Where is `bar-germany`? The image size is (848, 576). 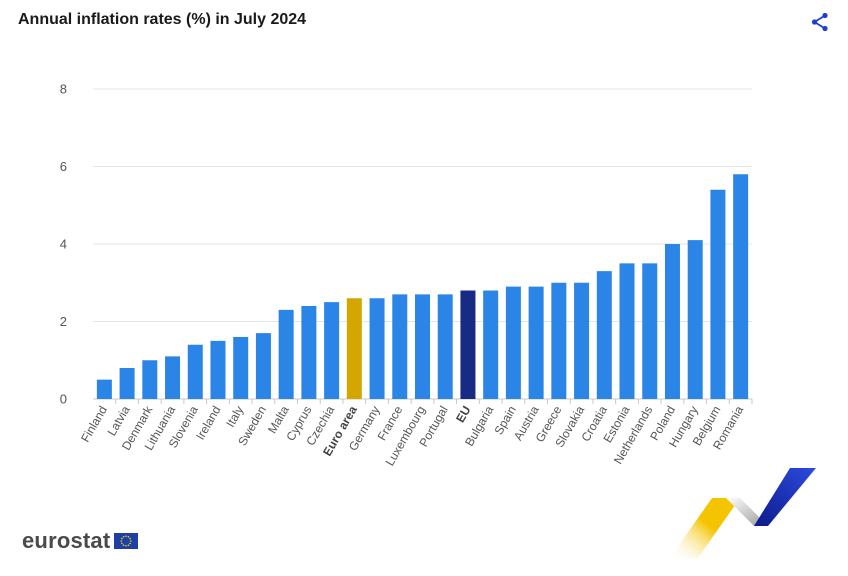 bar-germany is located at coordinates (377, 348).